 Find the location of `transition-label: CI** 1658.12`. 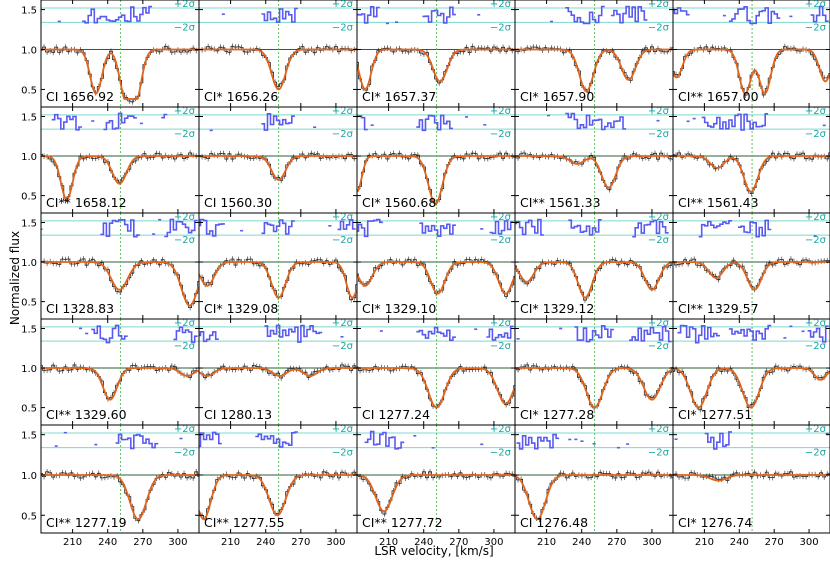

transition-label: CI** 1658.12 is located at coordinates (86, 202).